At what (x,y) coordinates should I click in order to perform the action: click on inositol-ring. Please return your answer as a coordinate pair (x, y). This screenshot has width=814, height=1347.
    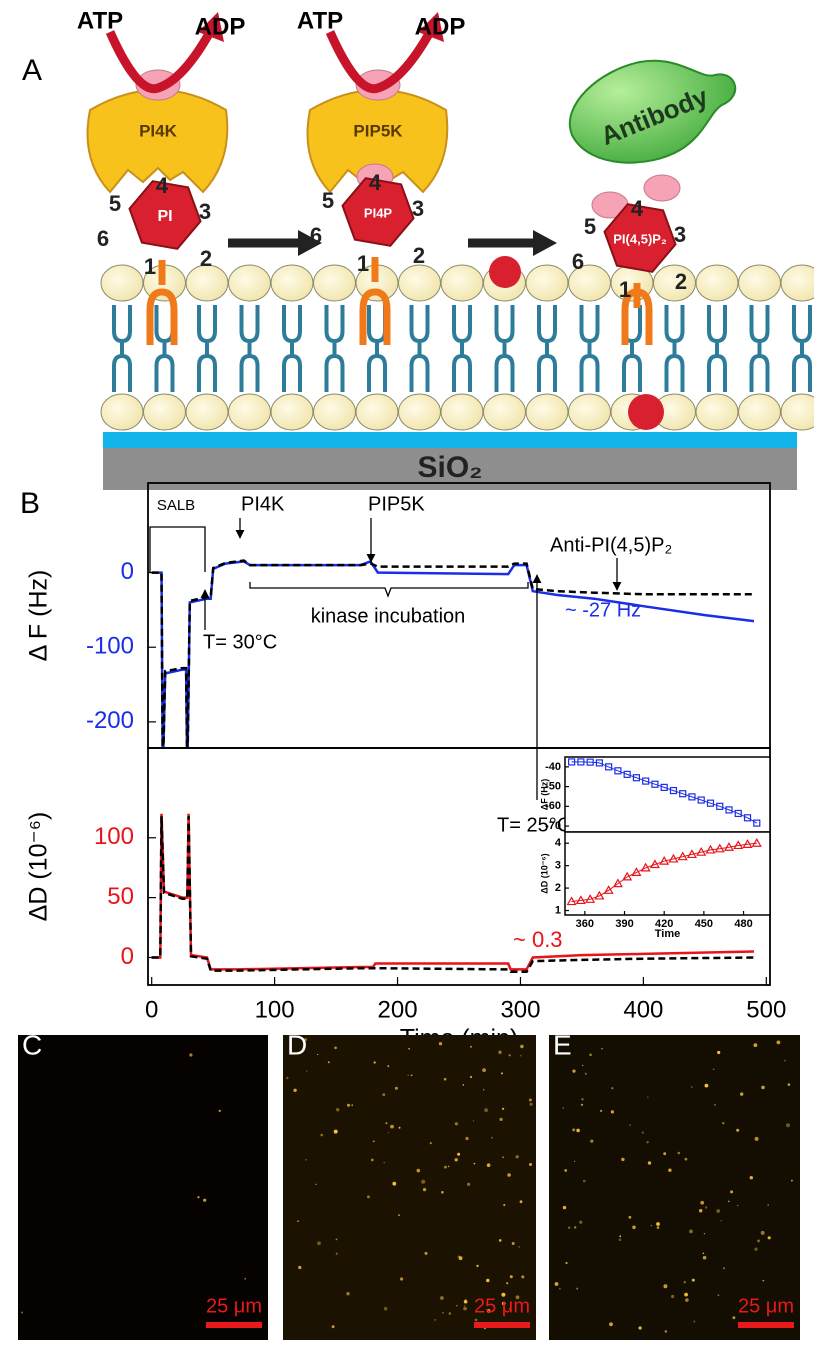
    Looking at the image, I should click on (640, 238).